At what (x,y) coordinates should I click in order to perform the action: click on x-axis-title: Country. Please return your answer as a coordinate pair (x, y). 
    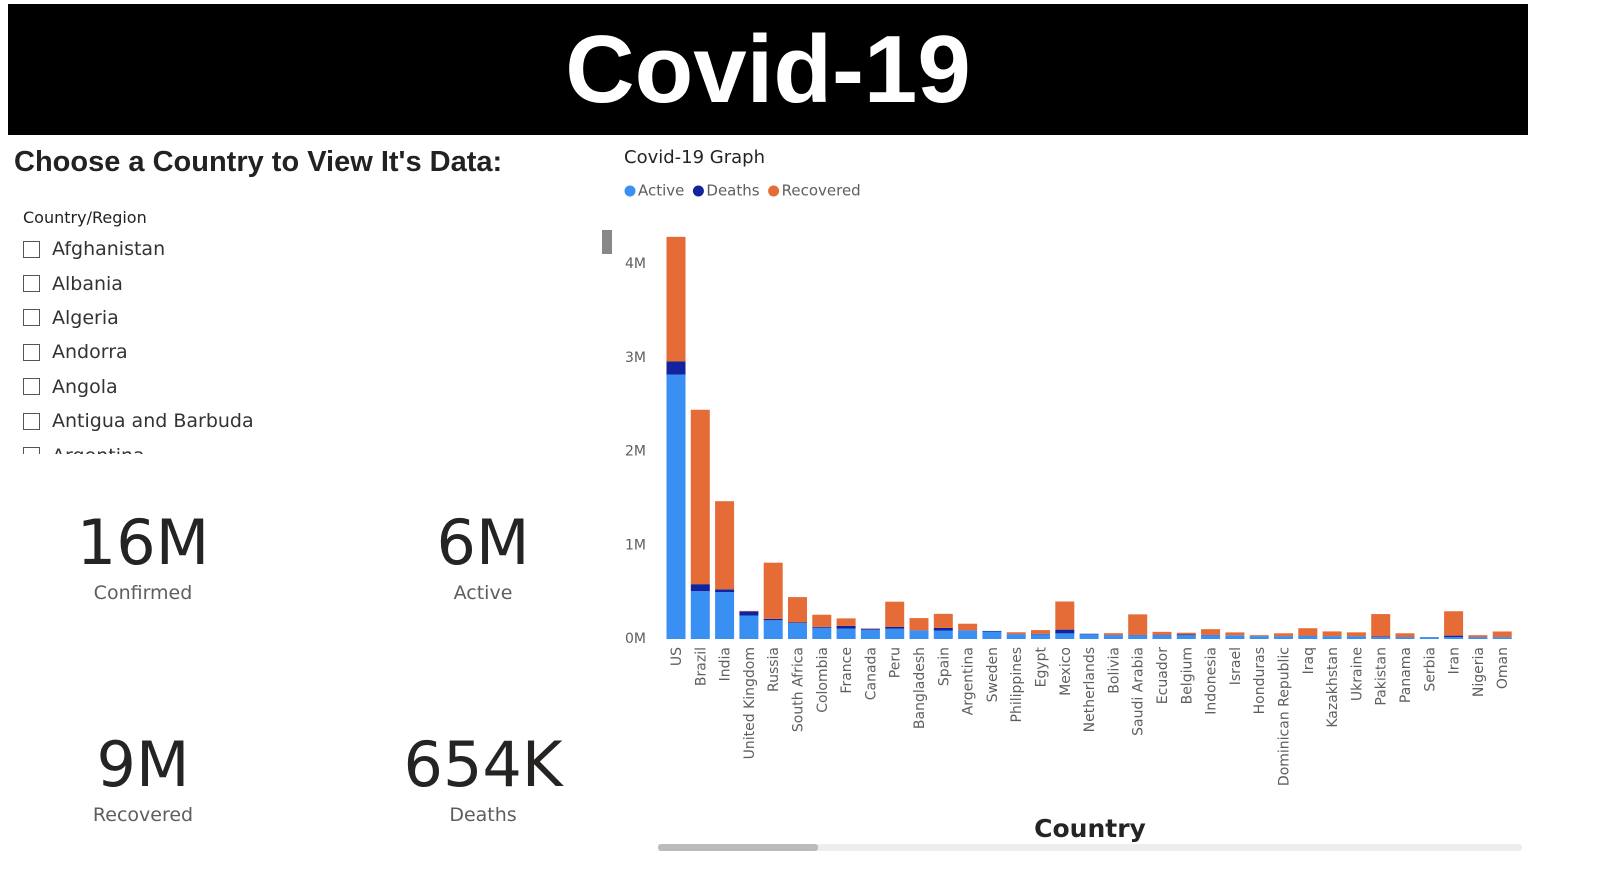
    Looking at the image, I should click on (1090, 828).